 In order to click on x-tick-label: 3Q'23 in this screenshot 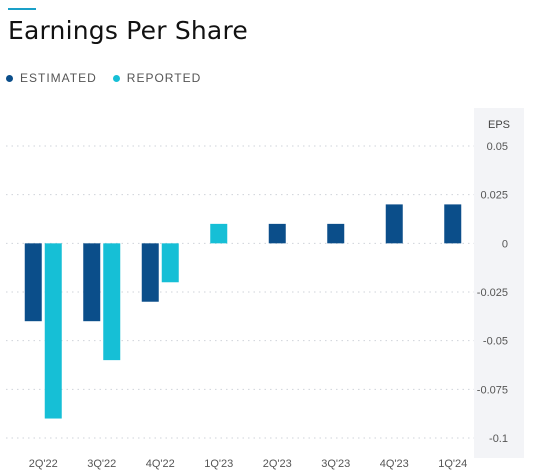, I will do `click(335, 464)`.